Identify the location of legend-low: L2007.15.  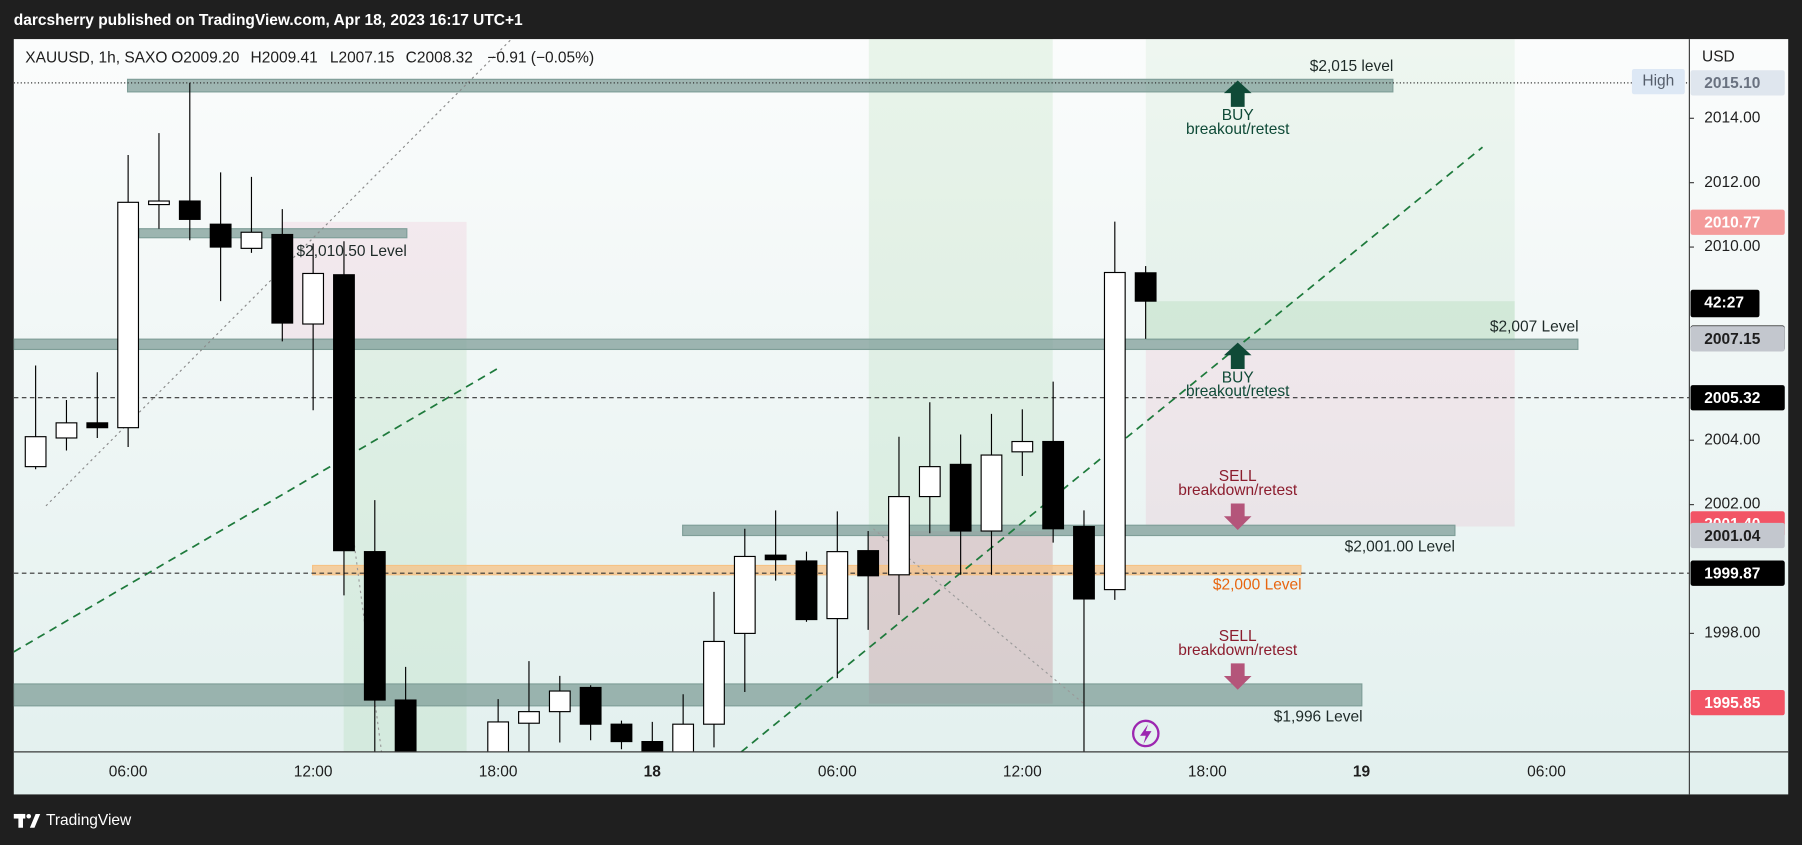
(362, 58).